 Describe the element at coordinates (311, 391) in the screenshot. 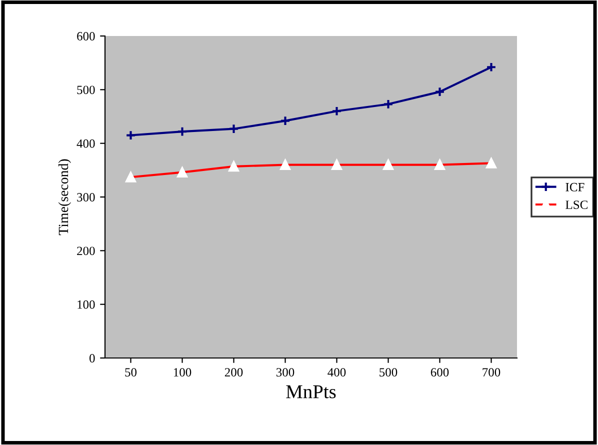

I see `x-axis-title: MnPts` at that location.